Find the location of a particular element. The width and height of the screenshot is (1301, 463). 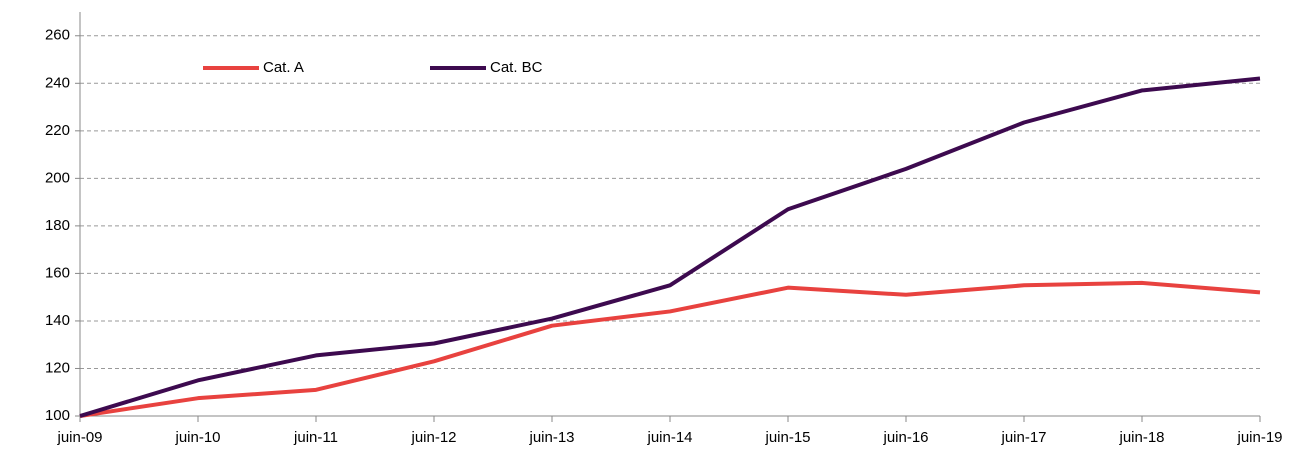

x-tick-label: juin-18 is located at coordinates (1141, 437).